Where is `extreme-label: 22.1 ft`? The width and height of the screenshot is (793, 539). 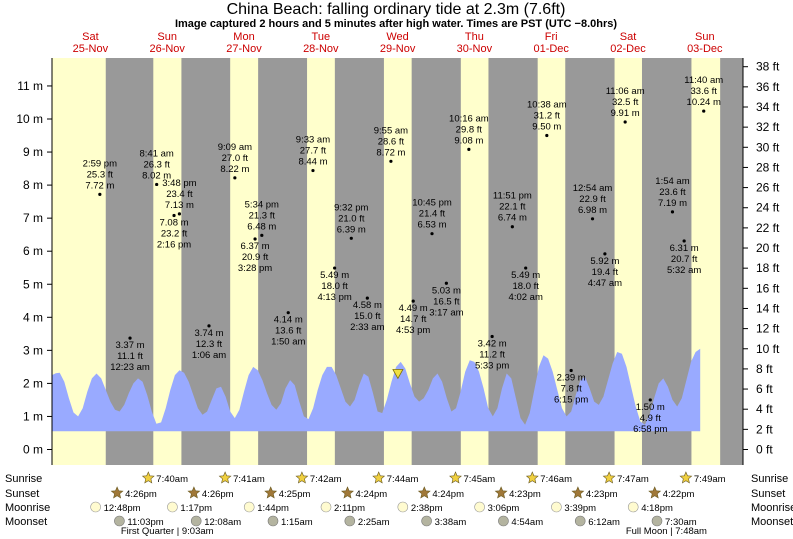 extreme-label: 22.1 ft is located at coordinates (512, 207).